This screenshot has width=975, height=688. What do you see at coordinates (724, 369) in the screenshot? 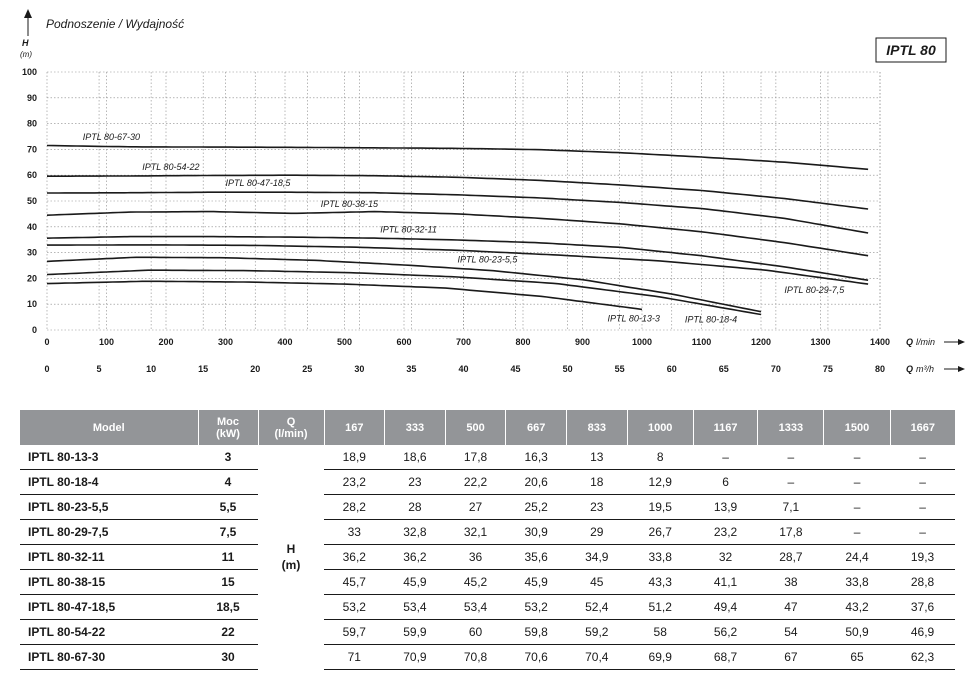
I see `x-tick-label-secondary: 65` at bounding box center [724, 369].